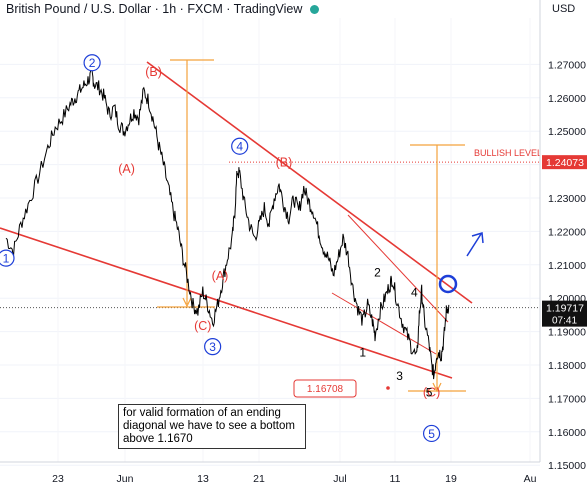  What do you see at coordinates (567, 232) in the screenshot?
I see `y-tick-label: 1.22000` at bounding box center [567, 232].